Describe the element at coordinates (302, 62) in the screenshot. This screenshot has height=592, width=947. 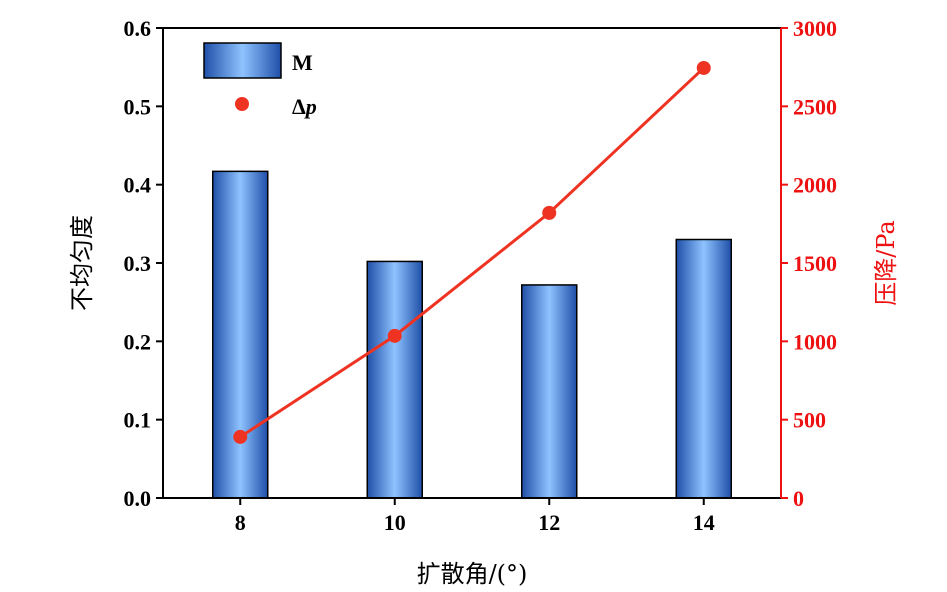
I see `legend-bar-label: M` at that location.